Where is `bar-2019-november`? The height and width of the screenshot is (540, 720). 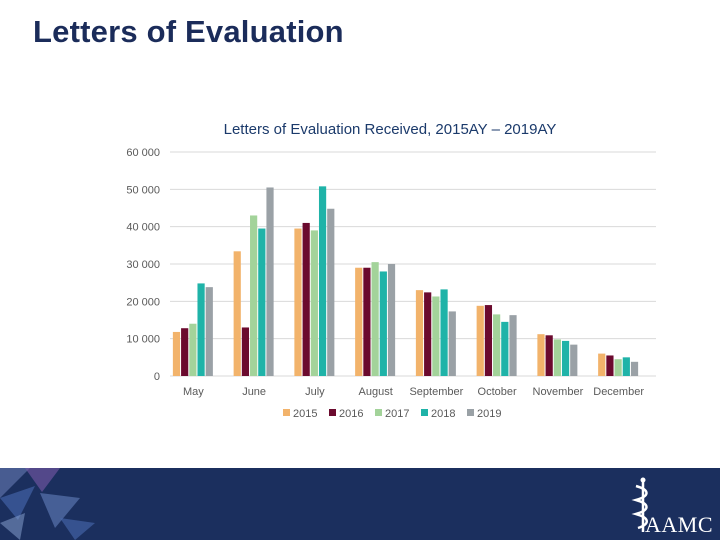
bar-2019-november is located at coordinates (574, 360).